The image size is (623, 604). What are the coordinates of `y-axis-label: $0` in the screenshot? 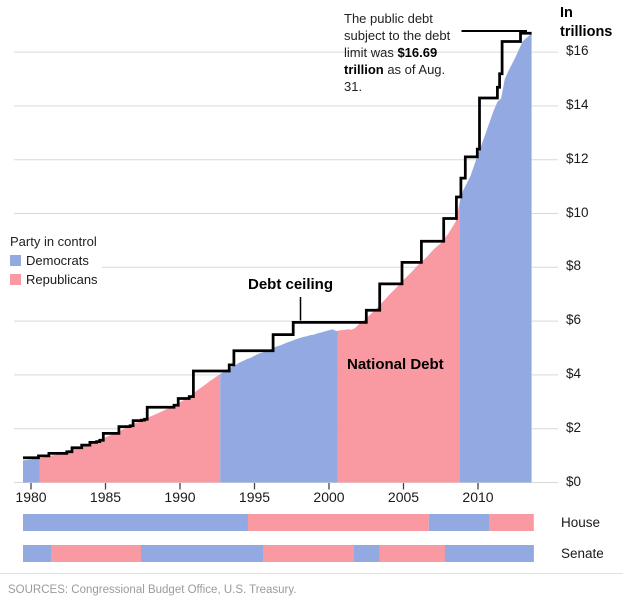 It's located at (574, 481).